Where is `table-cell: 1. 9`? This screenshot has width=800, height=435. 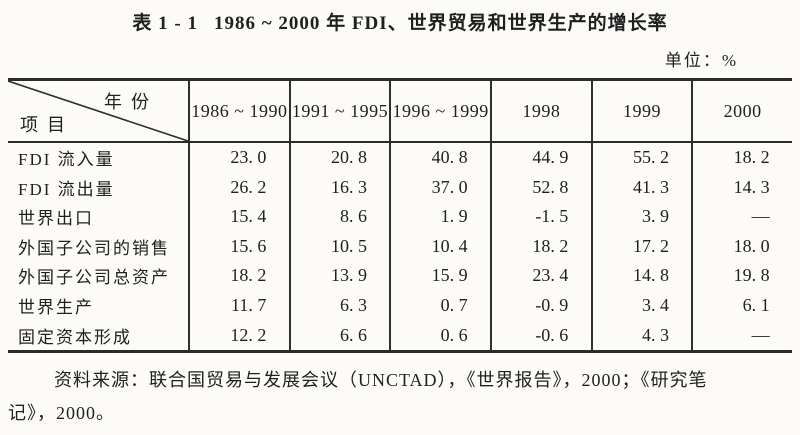
table-cell: 1. 9 is located at coordinates (439, 217).